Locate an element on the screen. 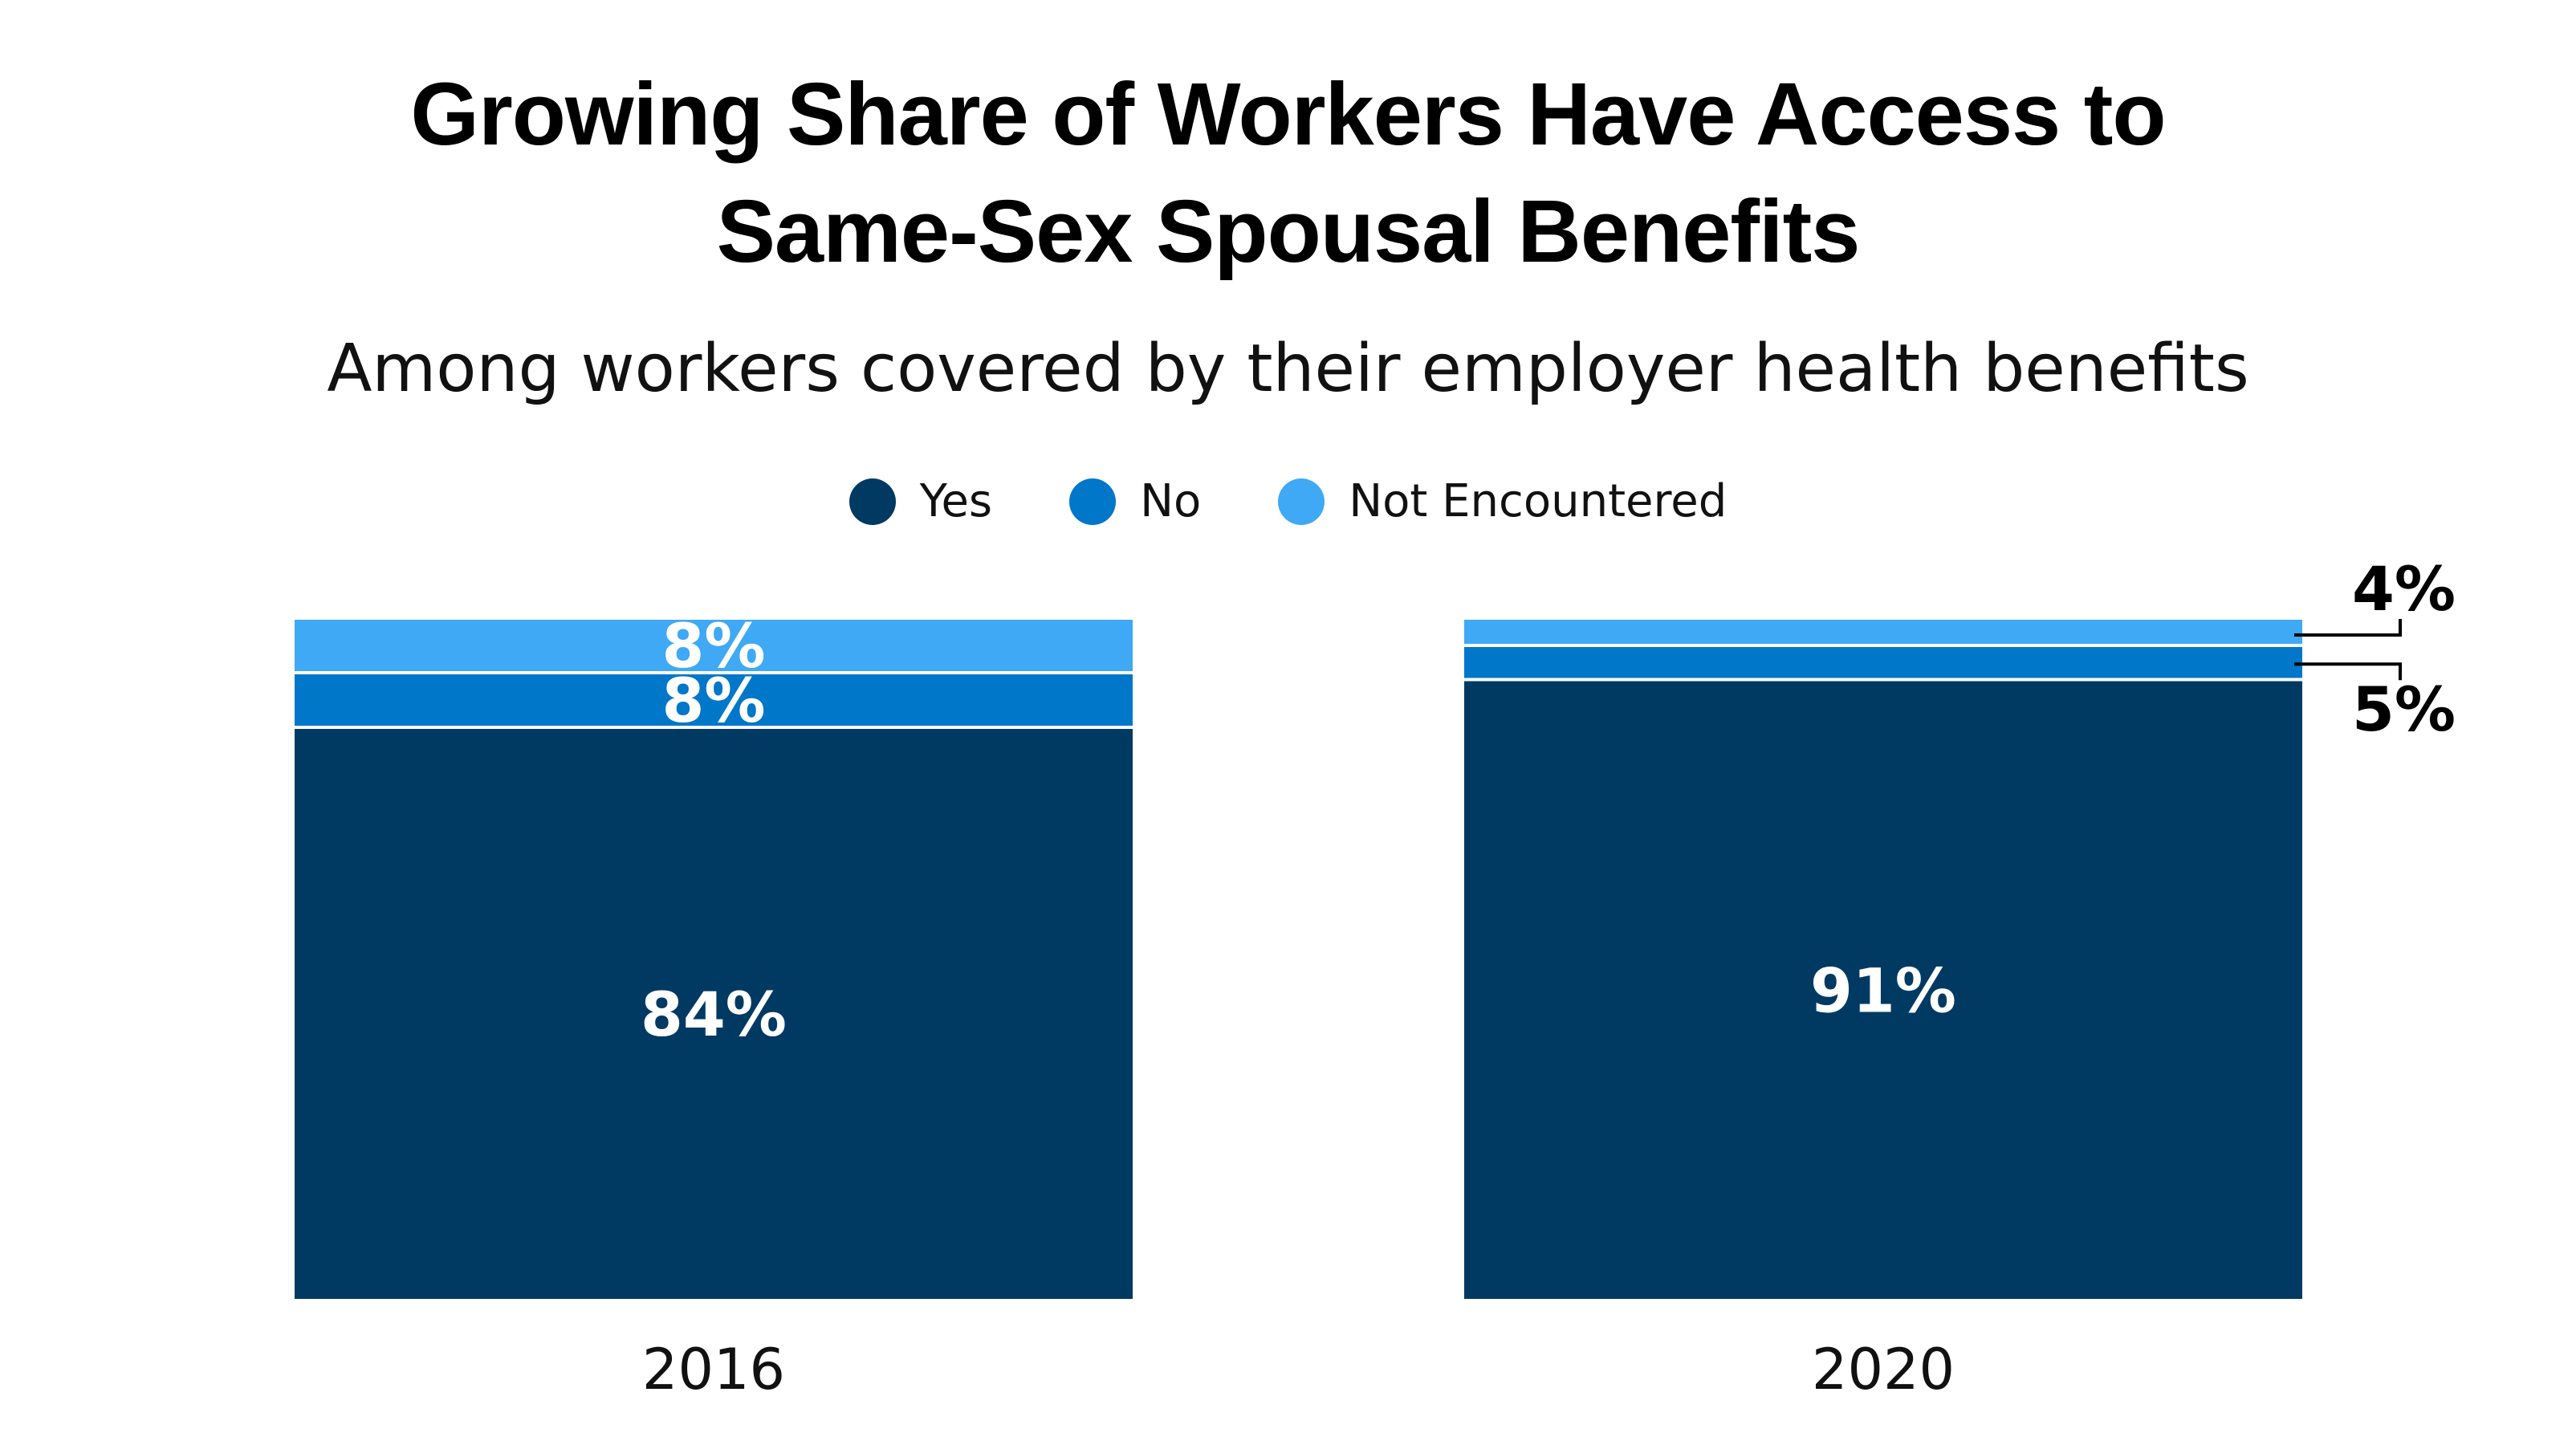  legend-swatch-yes is located at coordinates (872, 502).